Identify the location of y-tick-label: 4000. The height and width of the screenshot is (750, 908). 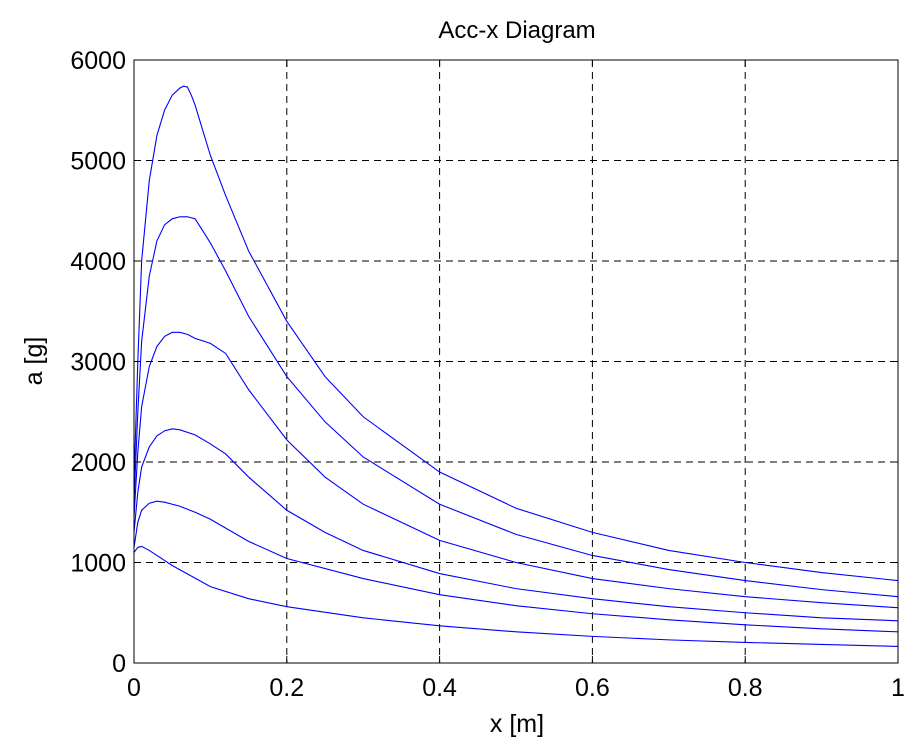
(98, 262).